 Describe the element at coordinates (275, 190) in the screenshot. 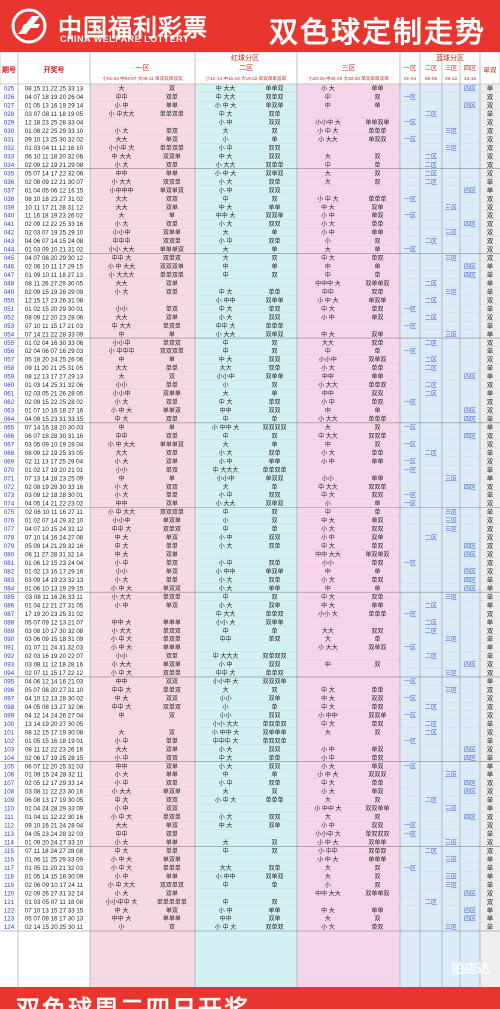

I see `row-parity-z2: 双双` at that location.